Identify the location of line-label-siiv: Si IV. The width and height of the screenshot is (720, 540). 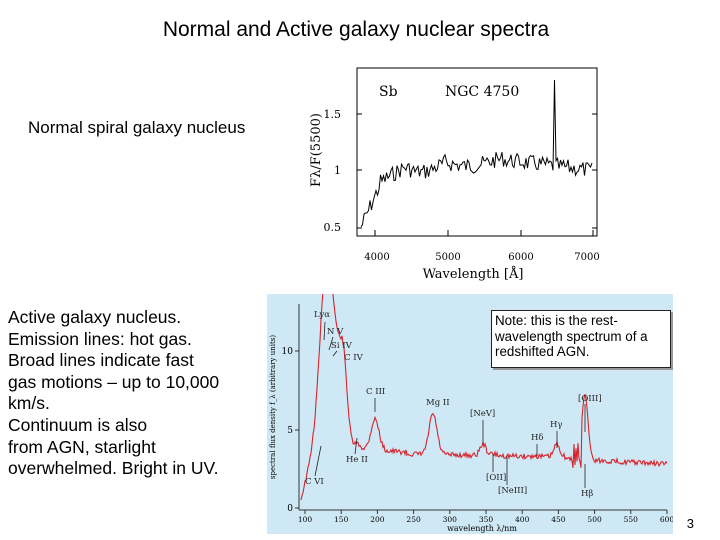
(342, 346).